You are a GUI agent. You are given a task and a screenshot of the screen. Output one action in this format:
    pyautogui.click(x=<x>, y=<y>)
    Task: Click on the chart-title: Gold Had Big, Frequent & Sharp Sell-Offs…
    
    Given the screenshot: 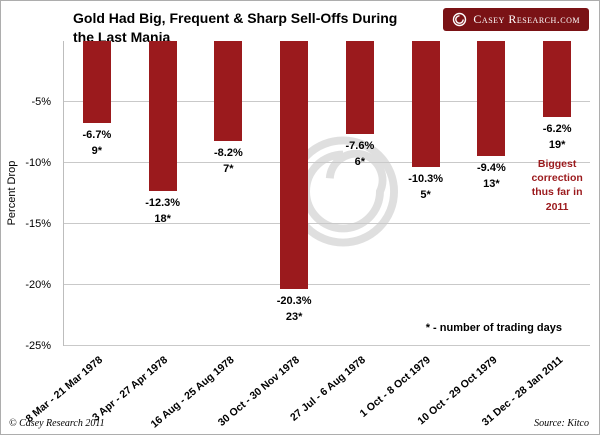 What is the action you would take?
    pyautogui.click(x=235, y=28)
    